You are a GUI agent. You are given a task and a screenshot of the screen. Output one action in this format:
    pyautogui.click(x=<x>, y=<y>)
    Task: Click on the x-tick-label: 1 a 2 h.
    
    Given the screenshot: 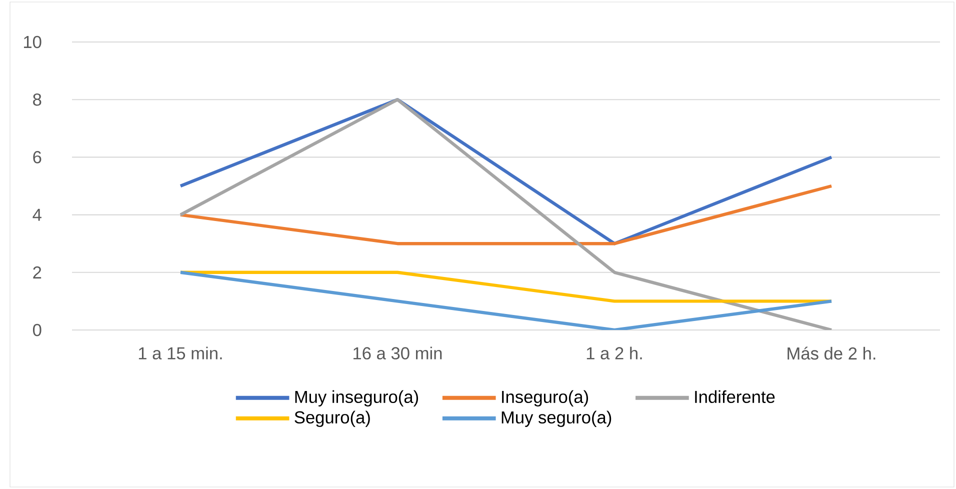 What is the action you would take?
    pyautogui.click(x=614, y=353)
    